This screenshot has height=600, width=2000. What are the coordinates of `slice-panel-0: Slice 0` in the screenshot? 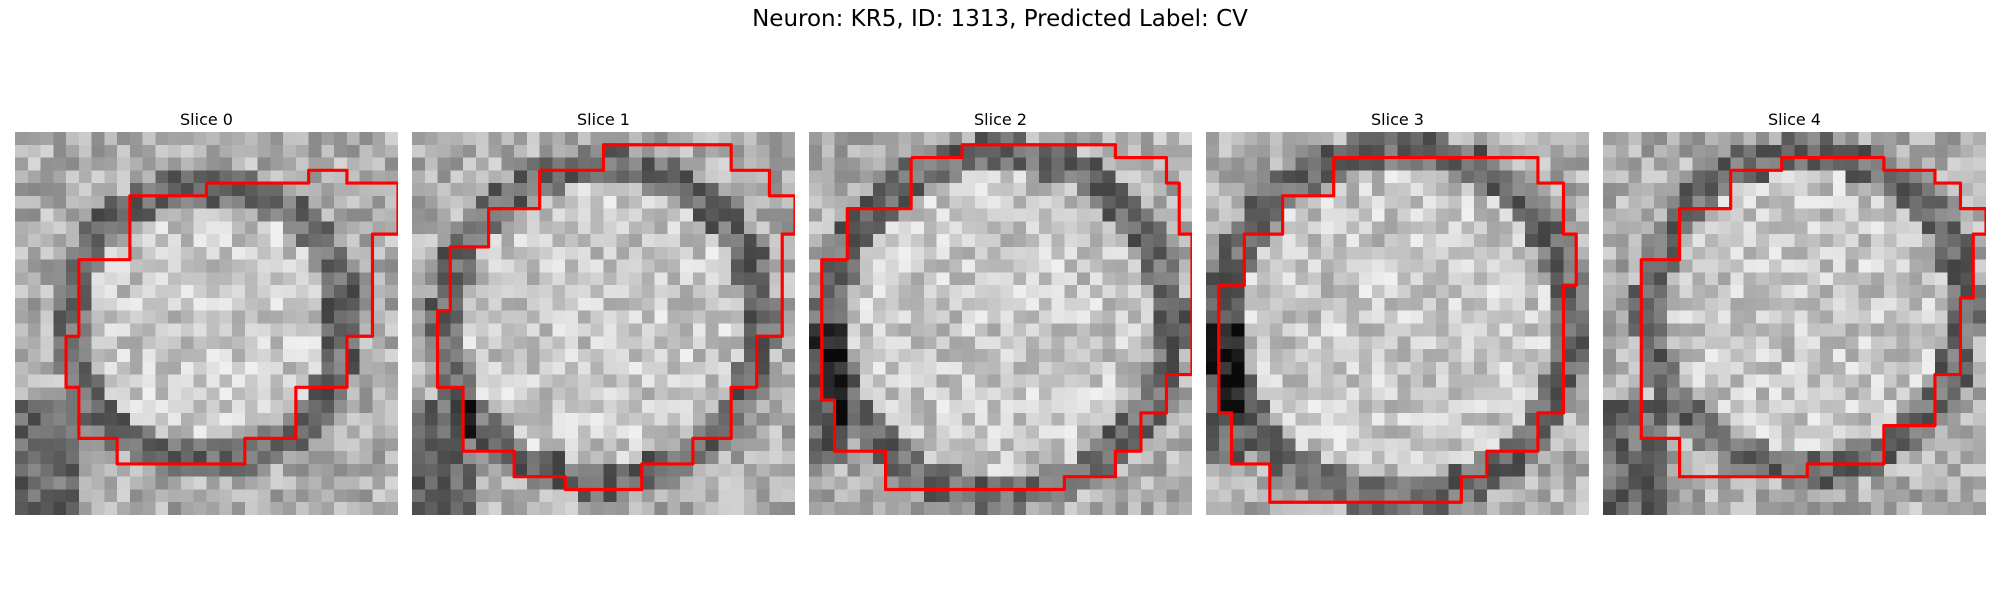 It's located at (206, 311).